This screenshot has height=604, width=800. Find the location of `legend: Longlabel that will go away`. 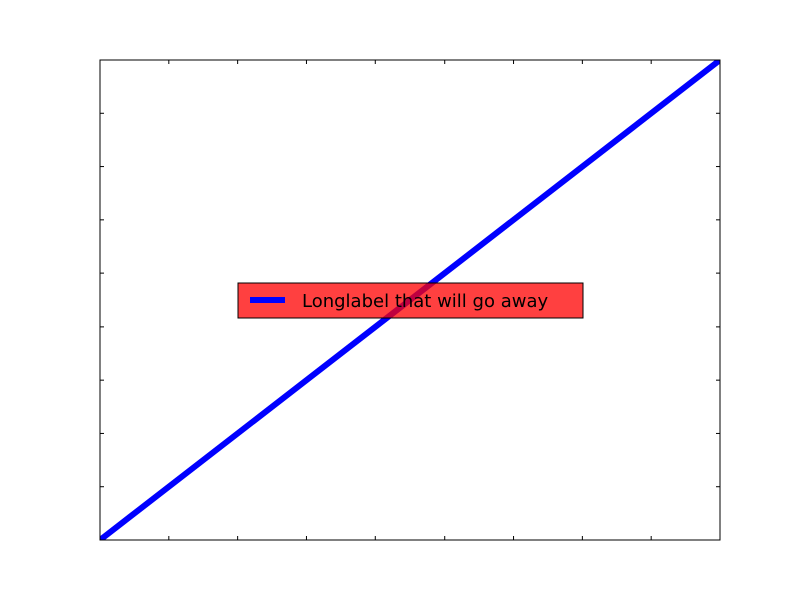

legend: Longlabel that will go away is located at coordinates (410, 300).